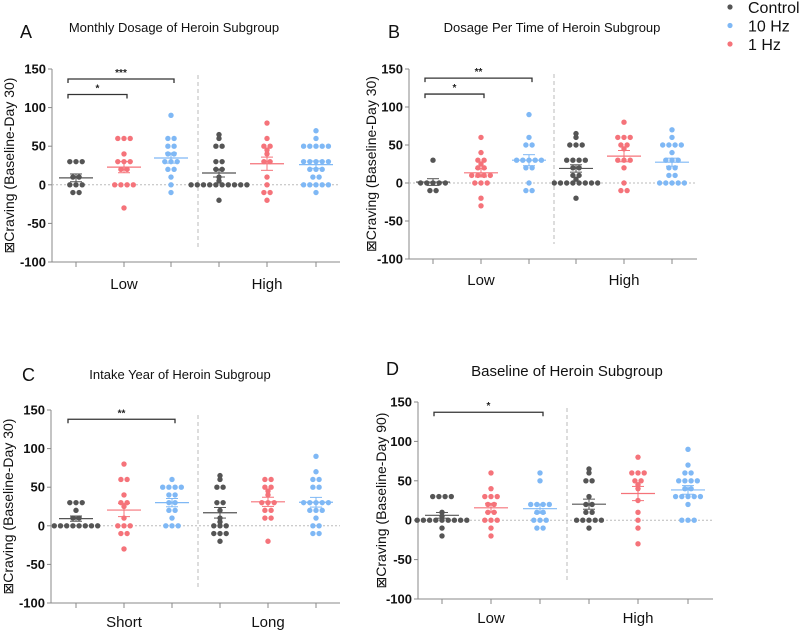  I want to click on y-axis-label: ⊠Craving (Baseline-Day 30), so click(371, 164).